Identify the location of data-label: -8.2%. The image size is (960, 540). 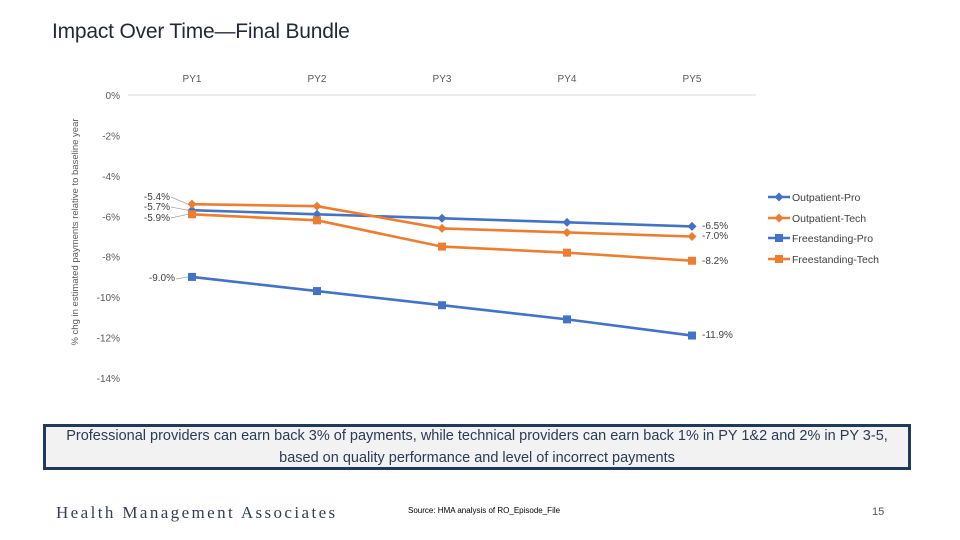
(715, 261).